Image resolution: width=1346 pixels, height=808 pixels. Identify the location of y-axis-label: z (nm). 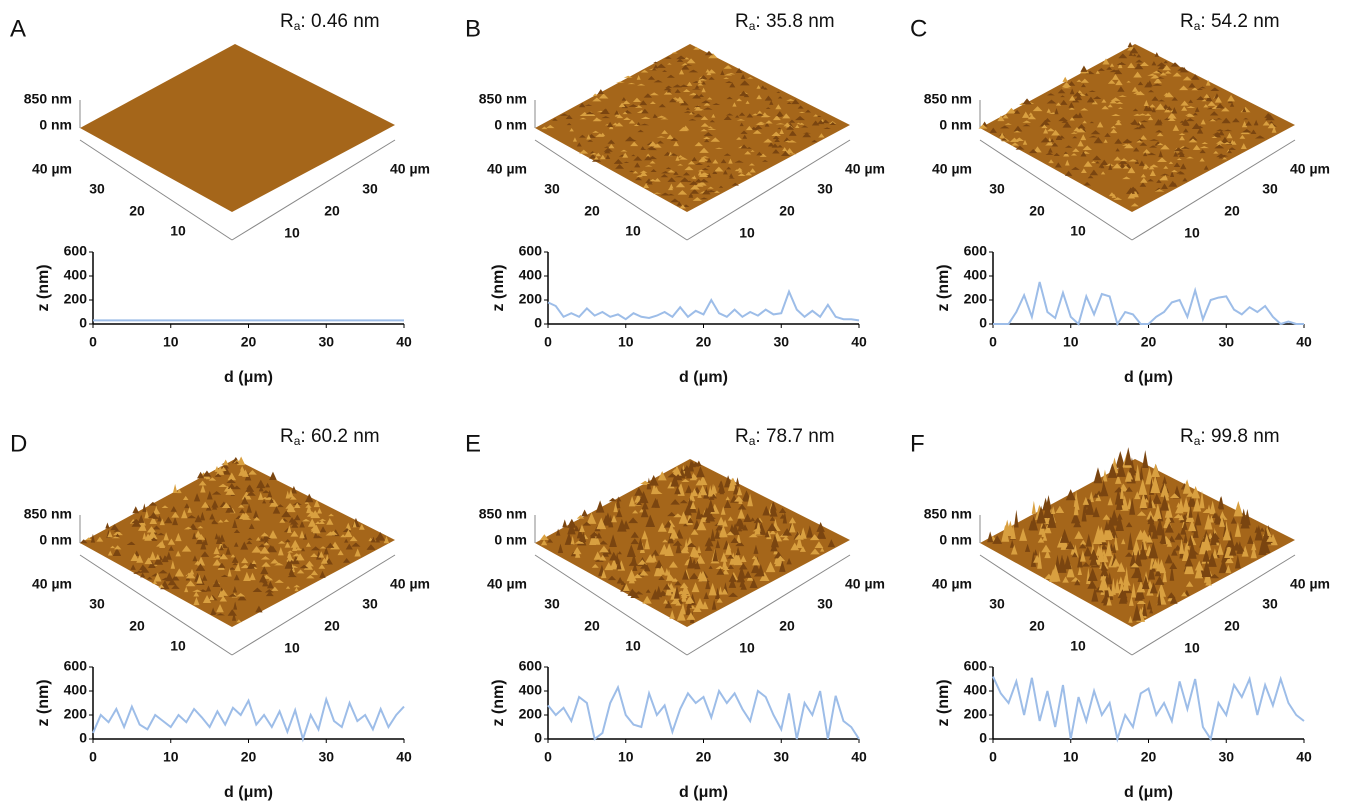
(43, 287).